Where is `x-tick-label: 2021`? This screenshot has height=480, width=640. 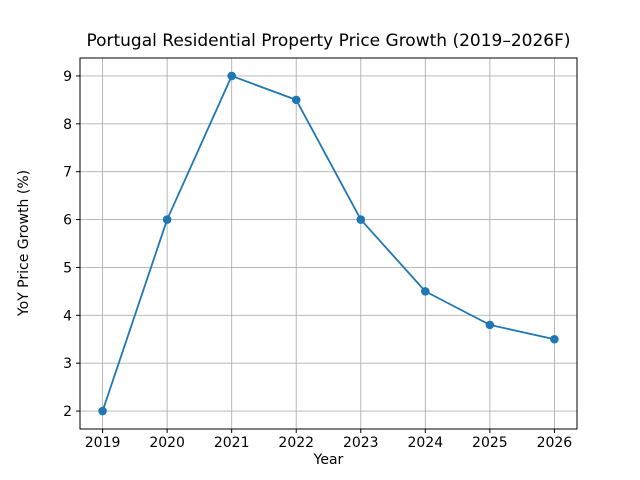
x-tick-label: 2021 is located at coordinates (232, 443).